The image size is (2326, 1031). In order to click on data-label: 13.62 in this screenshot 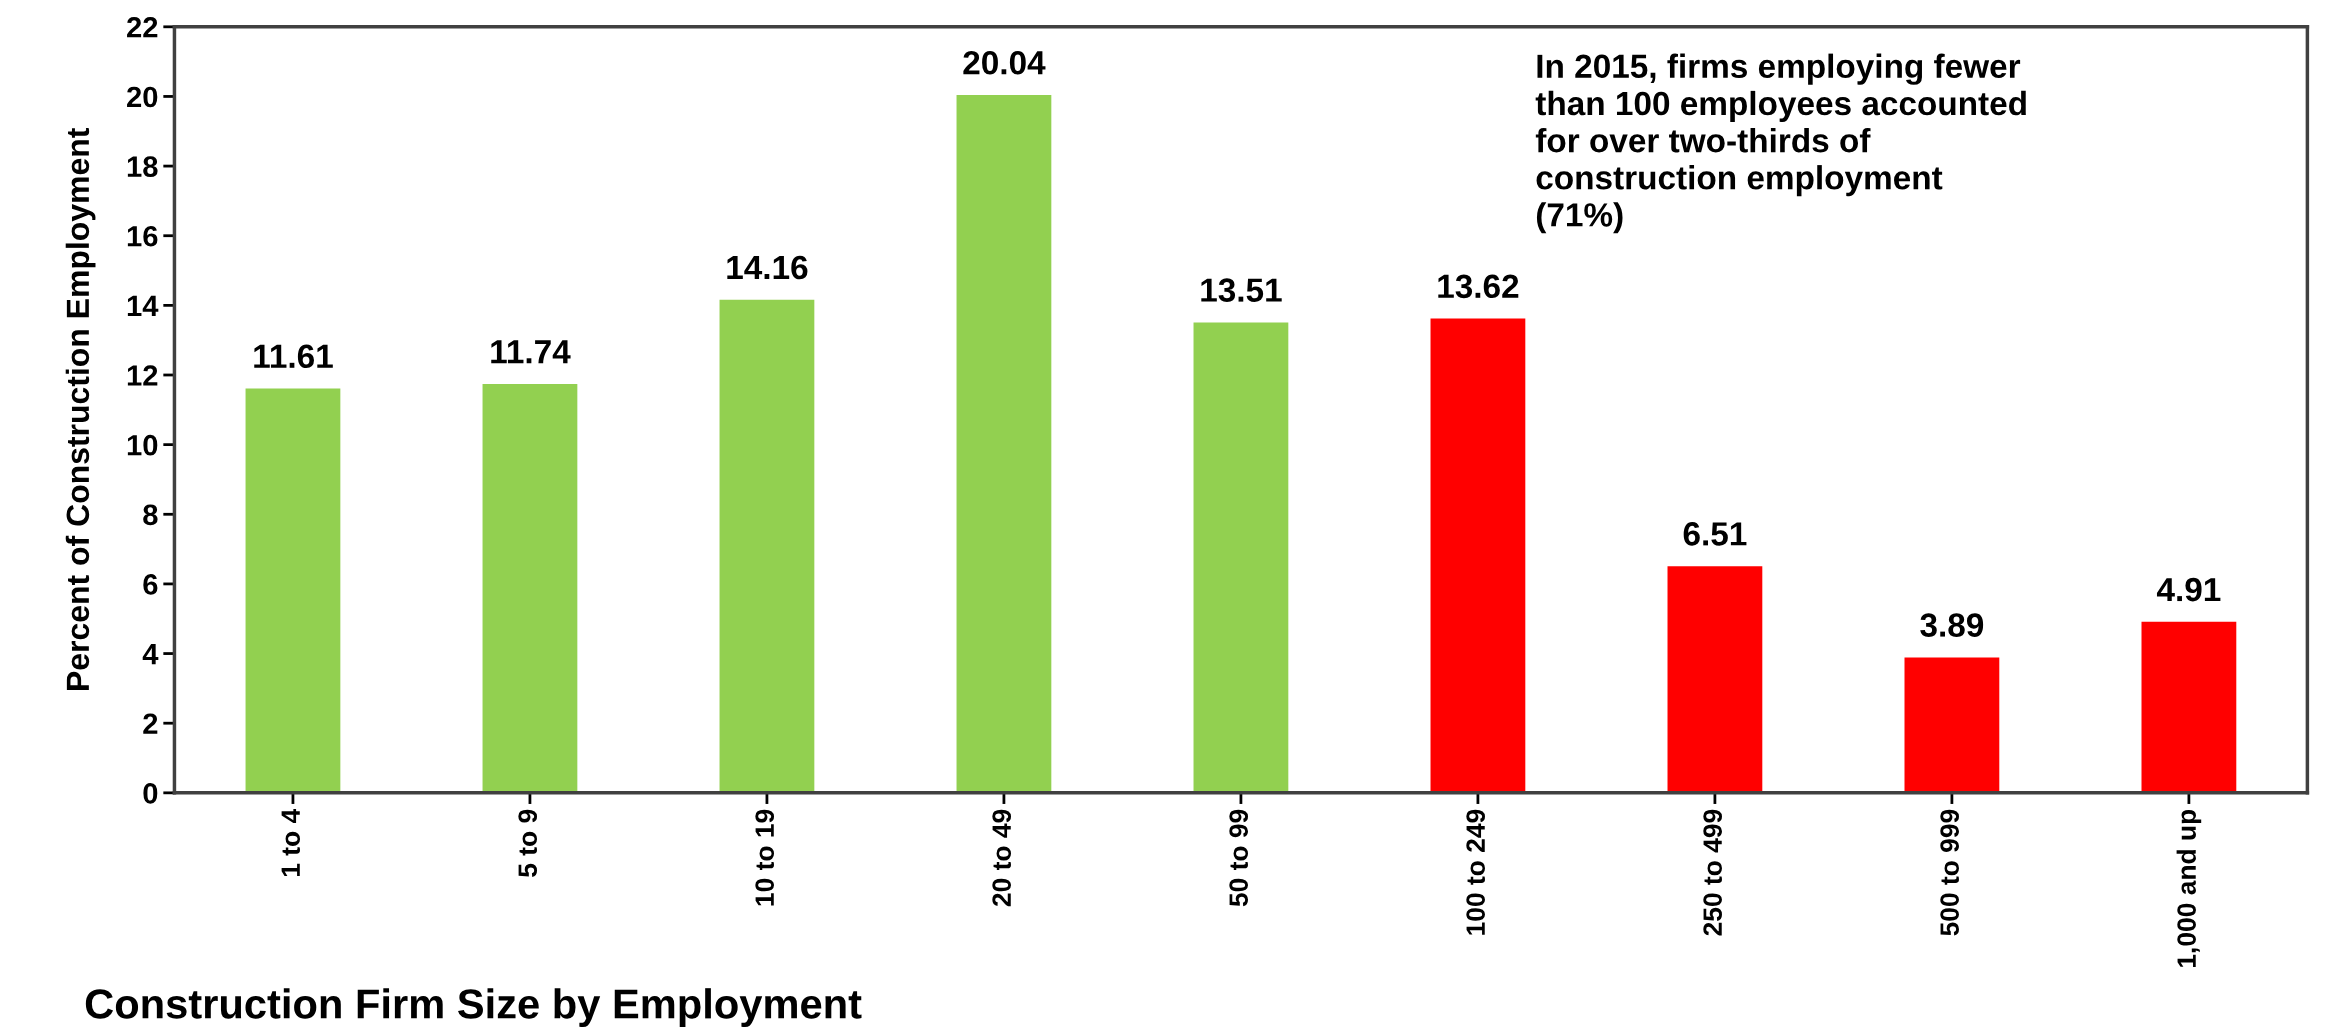, I will do `click(1478, 286)`.